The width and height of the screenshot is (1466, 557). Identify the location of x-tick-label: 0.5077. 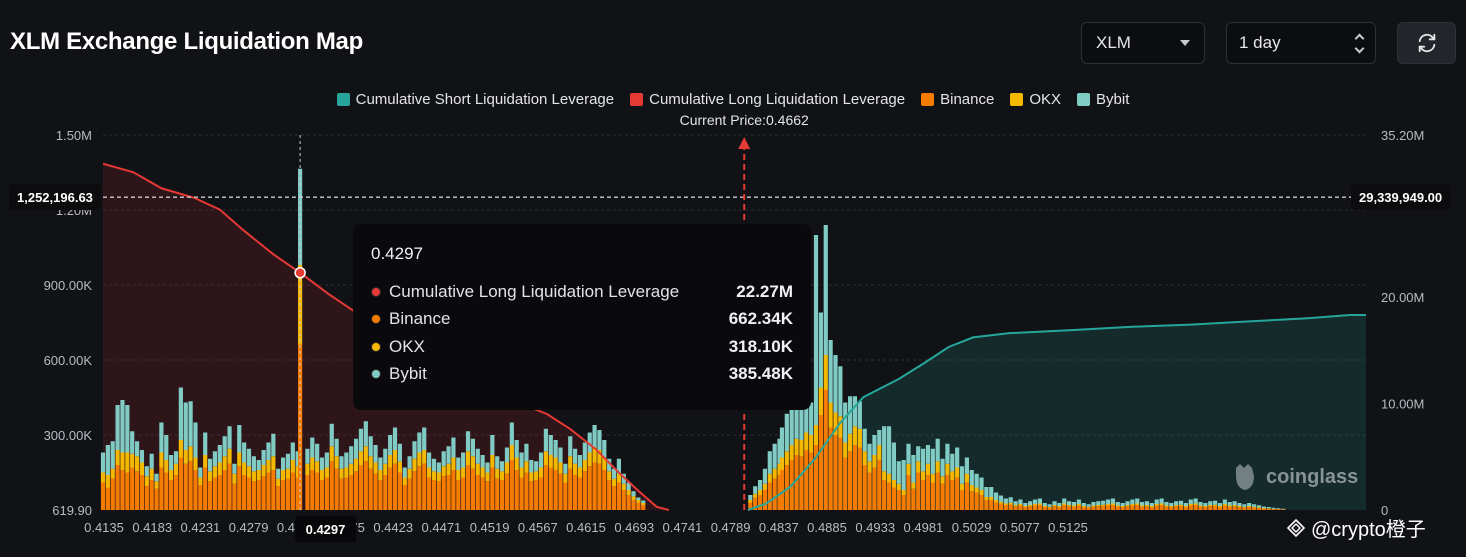
(1020, 527).